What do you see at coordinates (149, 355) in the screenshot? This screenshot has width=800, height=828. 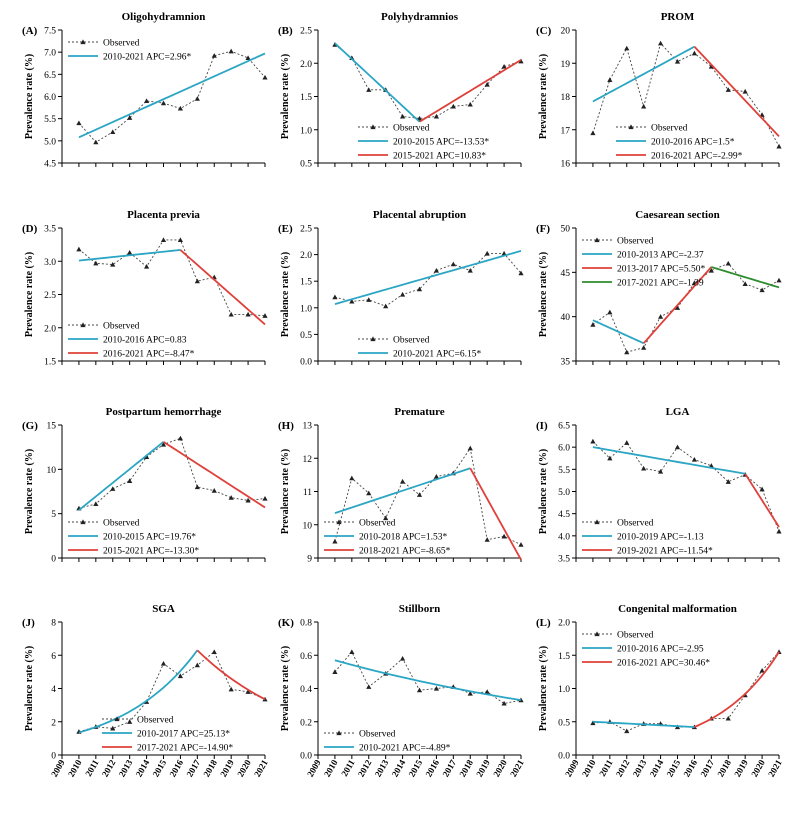 I see `legend-label: 2016-2021 APC=-8.47*` at bounding box center [149, 355].